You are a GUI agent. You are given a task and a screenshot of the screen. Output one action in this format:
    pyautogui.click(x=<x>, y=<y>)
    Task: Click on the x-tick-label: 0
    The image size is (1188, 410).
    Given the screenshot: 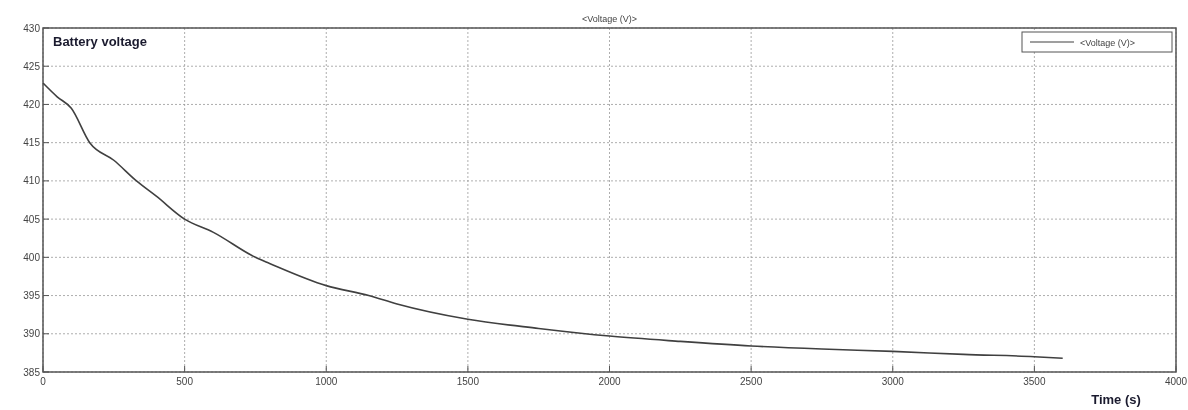 What is the action you would take?
    pyautogui.click(x=43, y=381)
    